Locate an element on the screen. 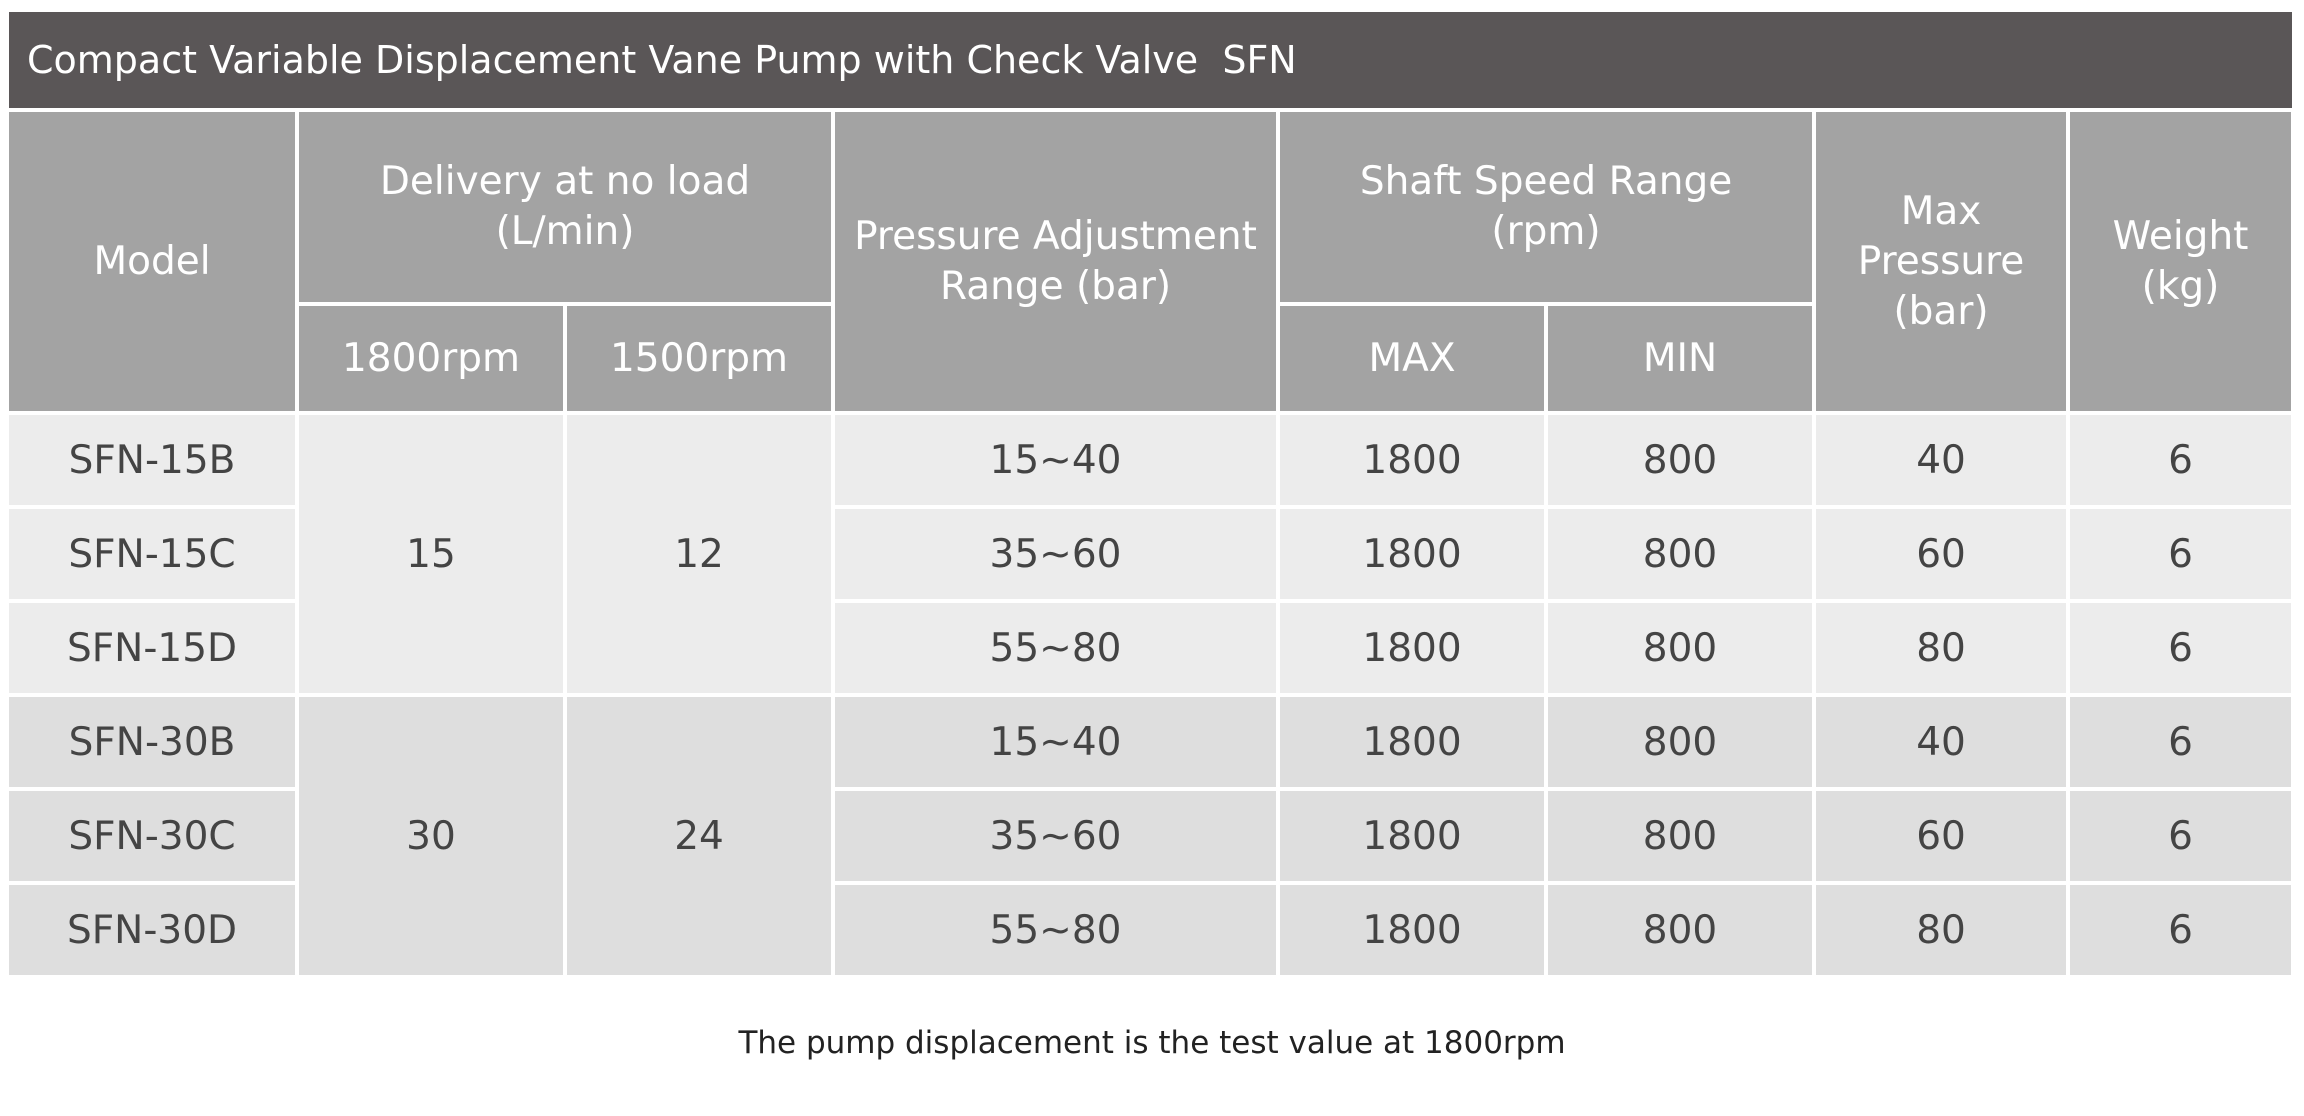 The width and height of the screenshot is (2304, 1116). header-text: Range (bar) is located at coordinates (1055, 286).